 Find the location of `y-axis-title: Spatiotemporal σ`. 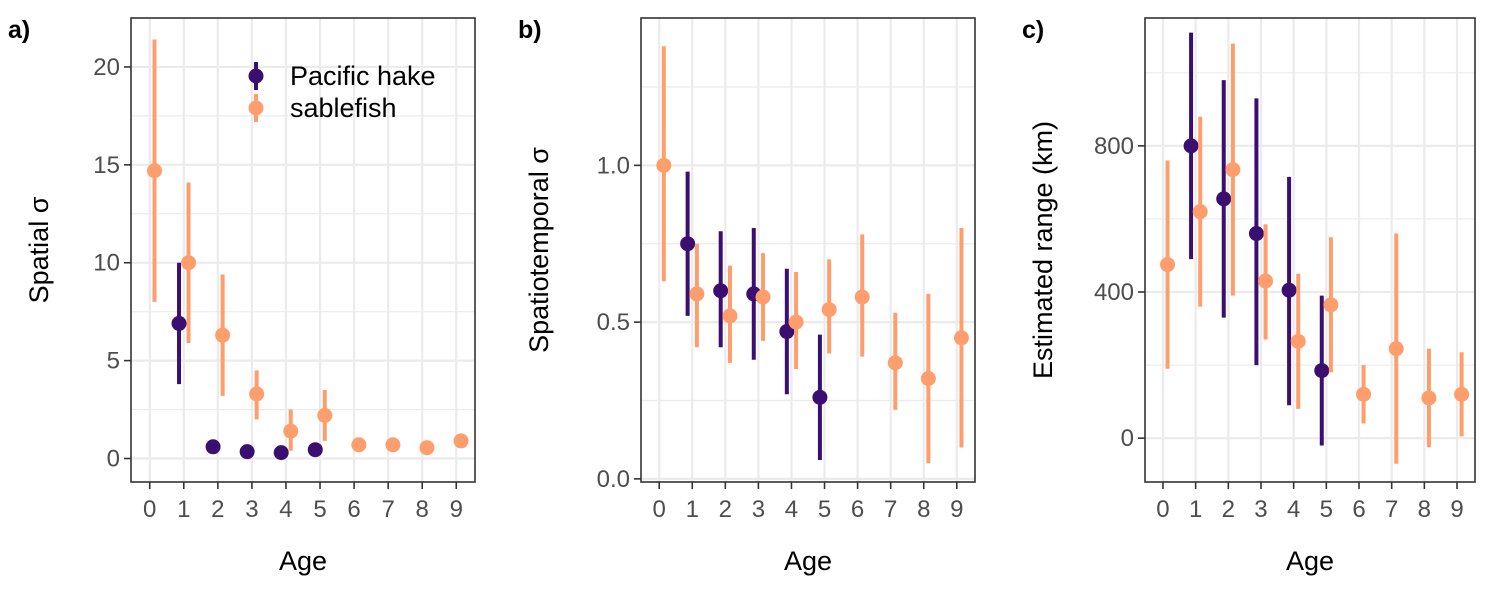

y-axis-title: Spatiotemporal σ is located at coordinates (539, 250).